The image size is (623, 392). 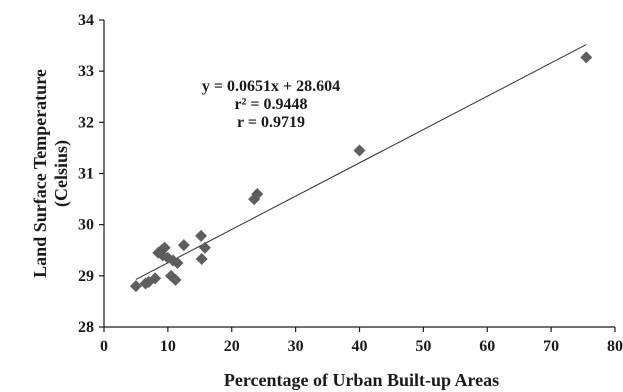 I want to click on y-tick-label: 30, so click(x=86, y=225).